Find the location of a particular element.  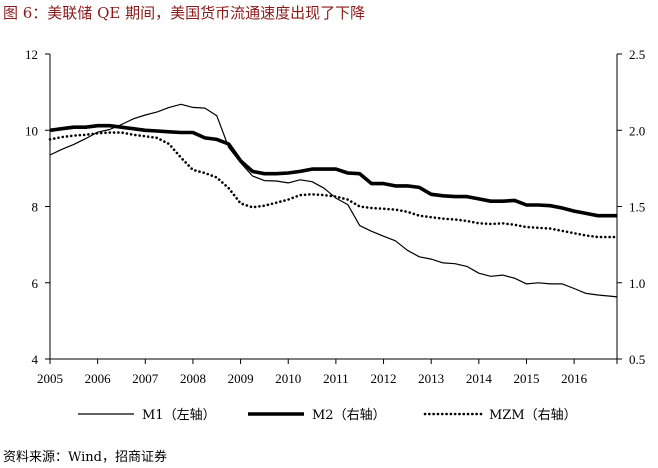

x-tick-label: 2015 is located at coordinates (526, 378).